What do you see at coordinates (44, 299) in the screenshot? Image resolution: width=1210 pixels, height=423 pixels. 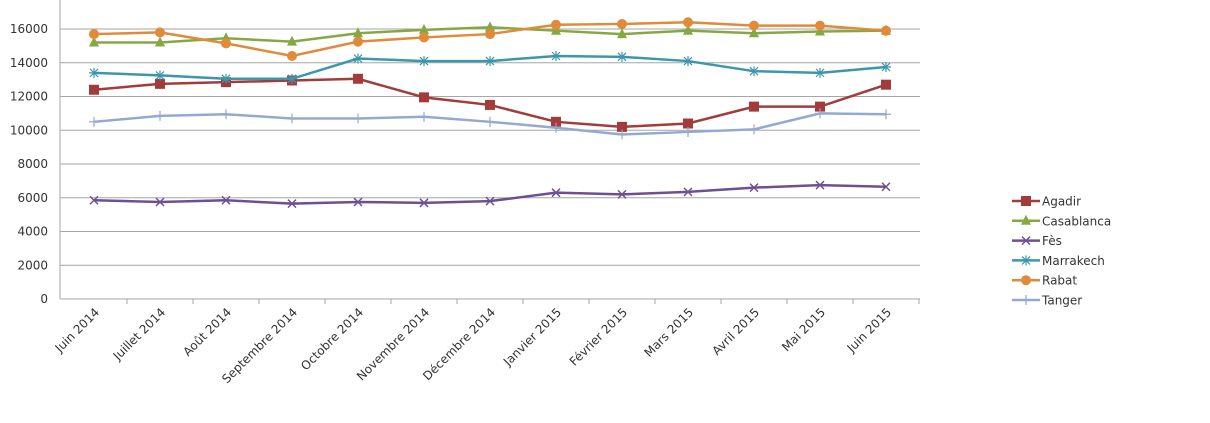 I see `y-tick-label: 0` at bounding box center [44, 299].